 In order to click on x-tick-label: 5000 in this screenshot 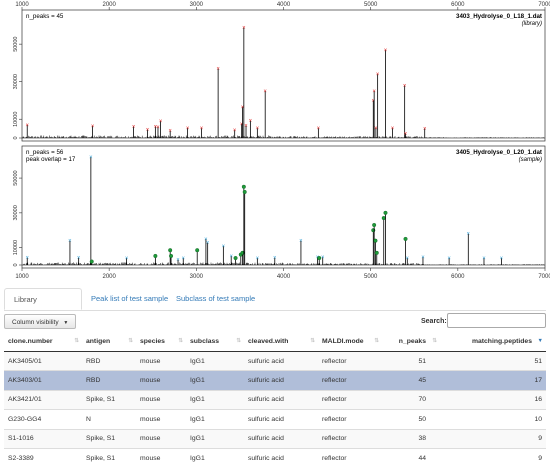, I will do `click(371, 277)`.